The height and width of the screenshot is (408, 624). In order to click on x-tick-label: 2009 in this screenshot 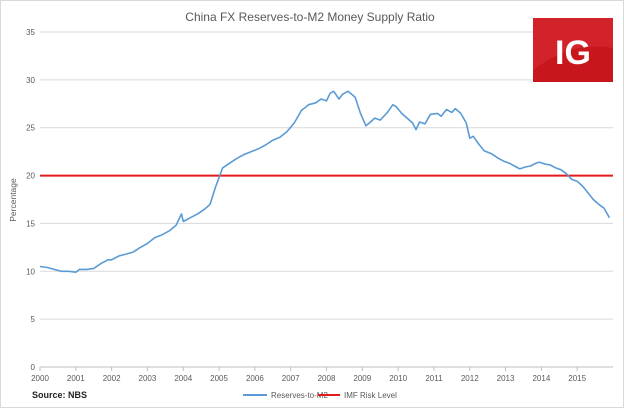, I will do `click(362, 378)`.